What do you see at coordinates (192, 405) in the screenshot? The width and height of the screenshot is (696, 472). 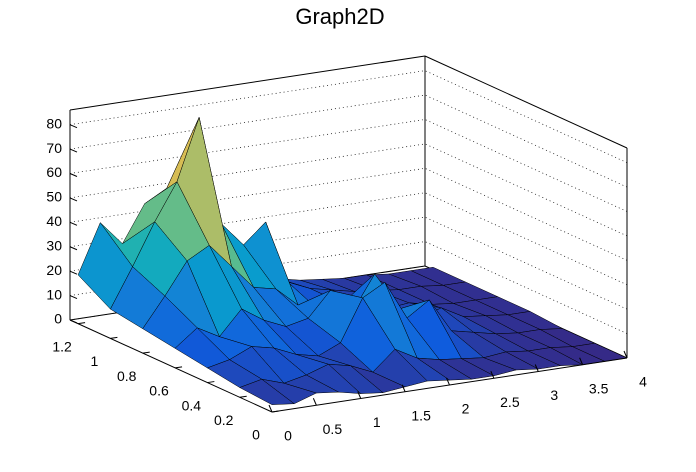 I see `y-tick-label: 0.4` at bounding box center [192, 405].